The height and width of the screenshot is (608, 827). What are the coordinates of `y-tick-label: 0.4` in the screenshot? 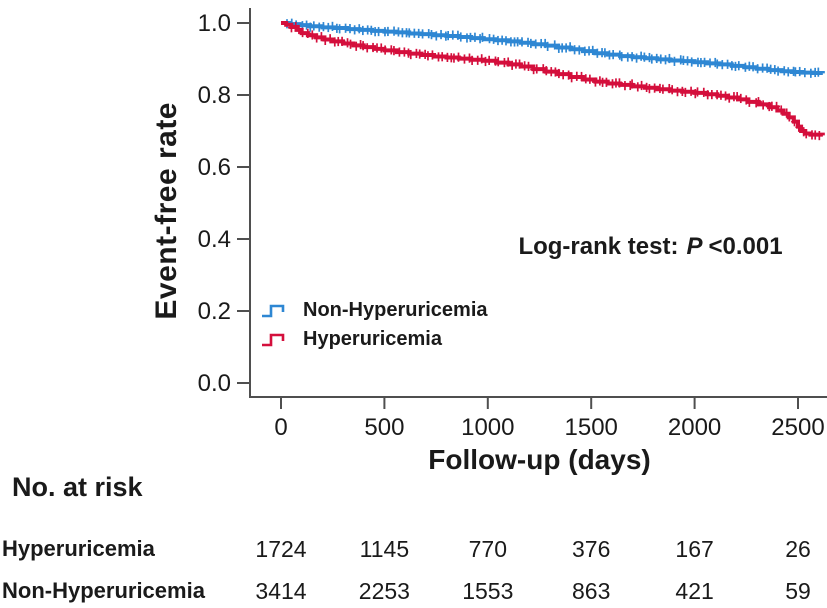 It's located at (214, 239).